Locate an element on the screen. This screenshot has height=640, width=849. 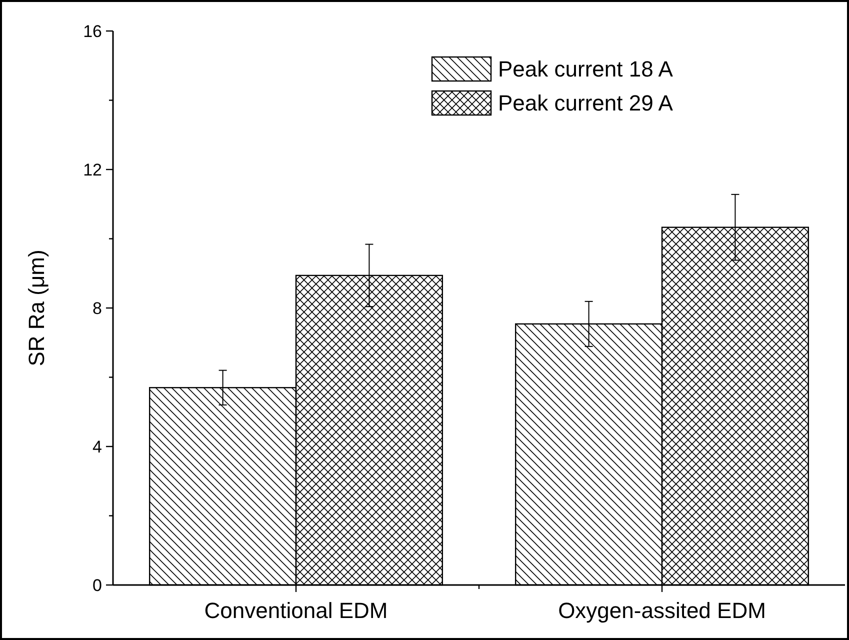
legend-label: Peak current 29 A is located at coordinates (586, 103).